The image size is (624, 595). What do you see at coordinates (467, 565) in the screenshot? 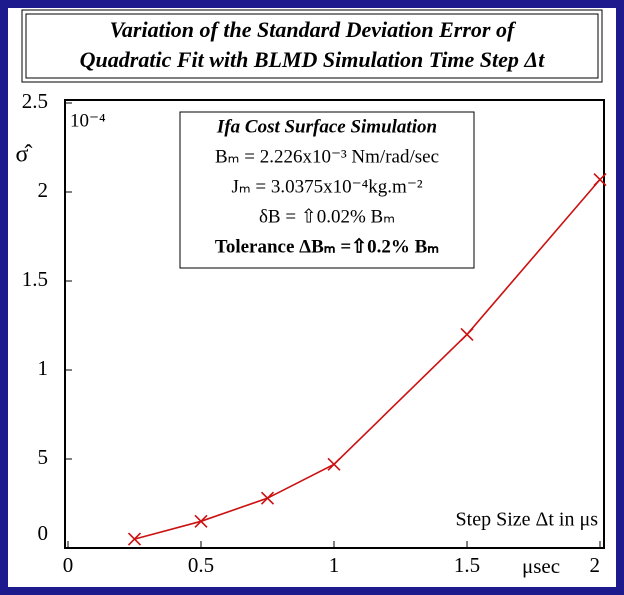
I see `x-tick-label: 1.5` at bounding box center [467, 565].